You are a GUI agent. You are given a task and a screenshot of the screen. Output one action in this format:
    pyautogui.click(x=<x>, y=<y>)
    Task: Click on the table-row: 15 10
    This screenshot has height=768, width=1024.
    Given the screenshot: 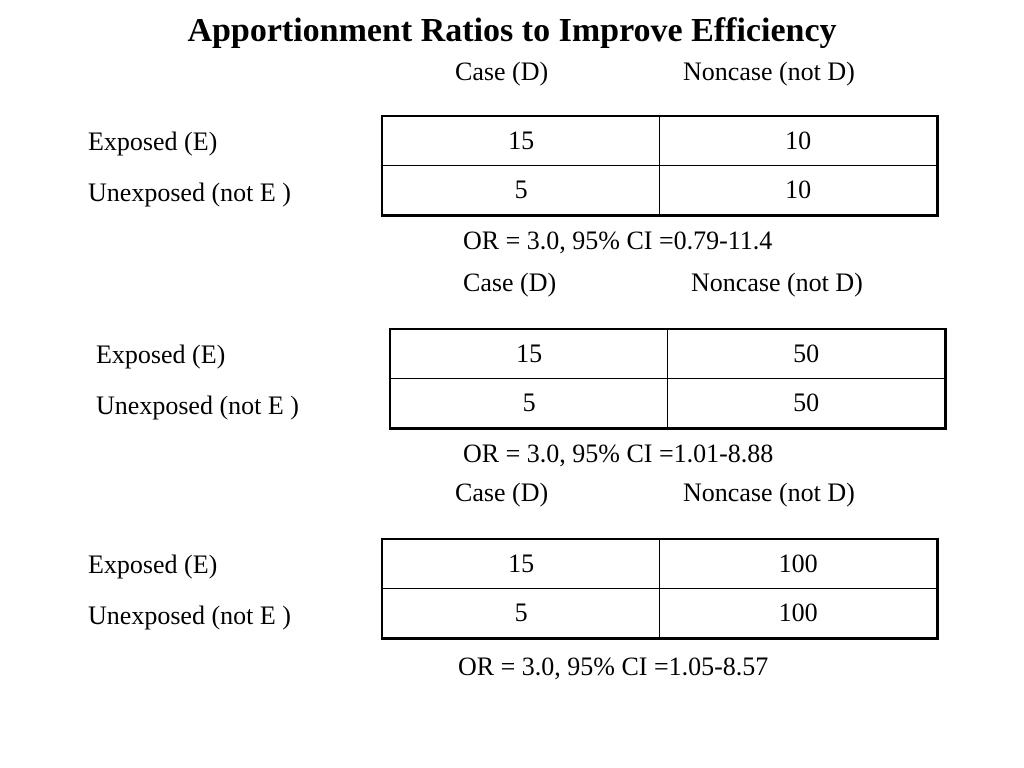 What is the action you would take?
    pyautogui.click(x=660, y=140)
    